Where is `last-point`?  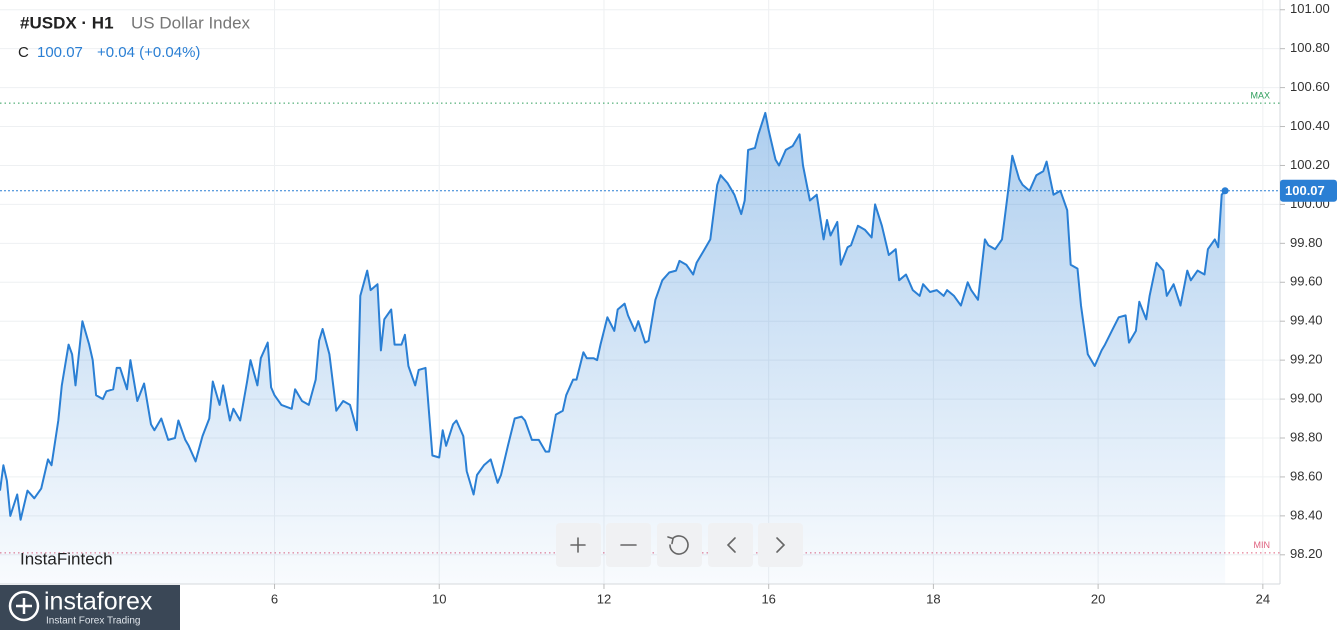 last-point is located at coordinates (1225, 191).